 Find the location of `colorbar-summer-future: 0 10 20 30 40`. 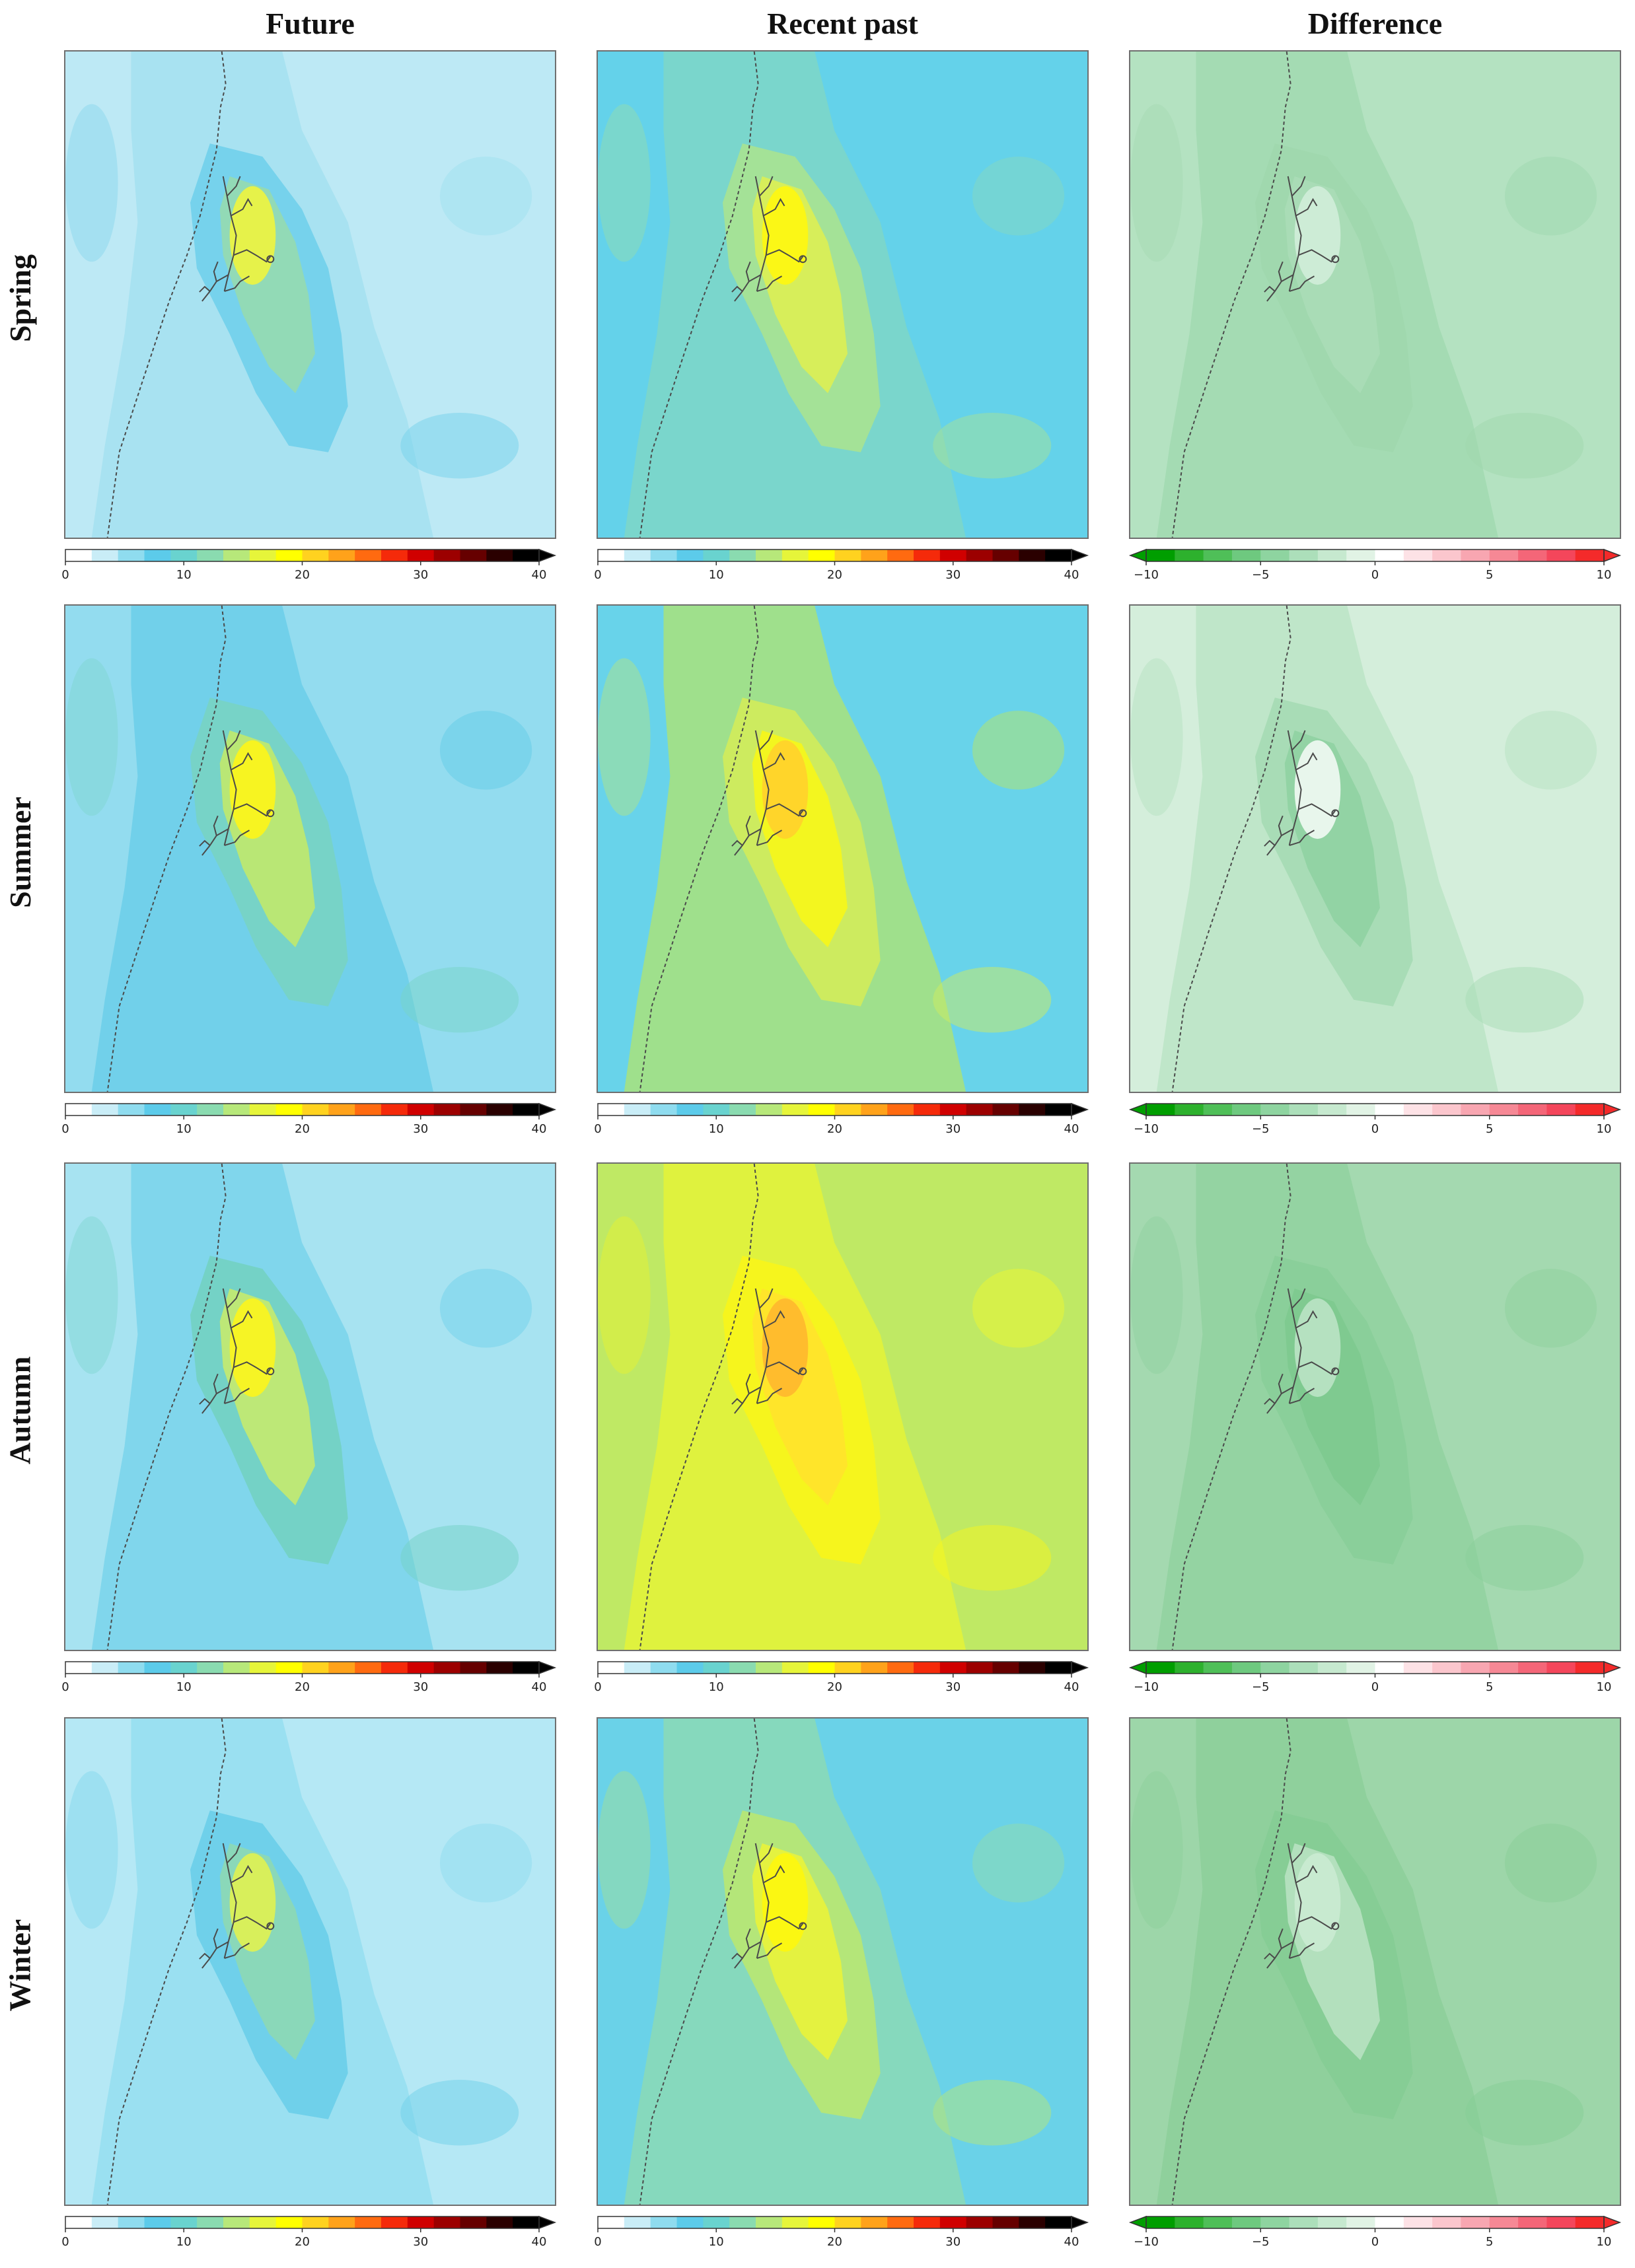

colorbar-summer-future: 0 10 20 30 40 is located at coordinates (309, 1125).